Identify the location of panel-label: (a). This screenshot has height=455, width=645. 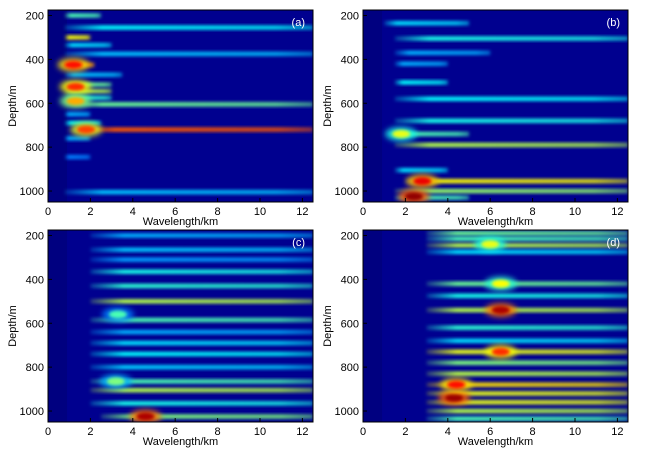
(298, 23).